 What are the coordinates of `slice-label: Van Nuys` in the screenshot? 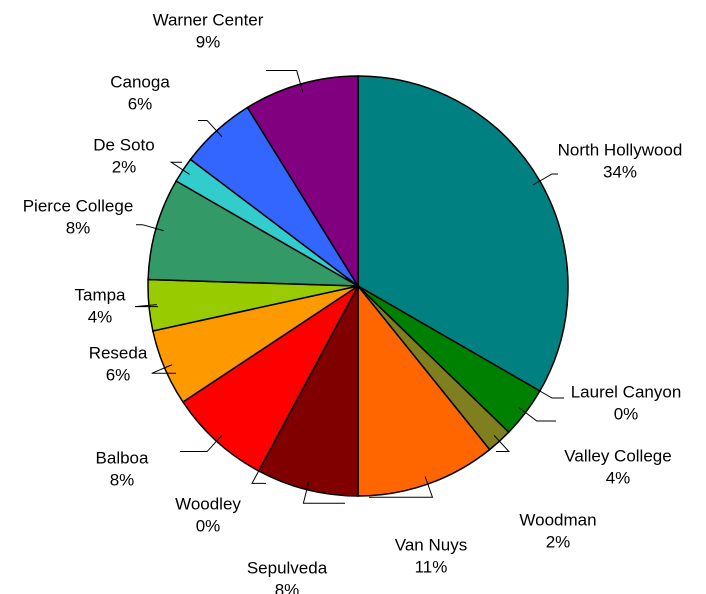 It's located at (431, 544).